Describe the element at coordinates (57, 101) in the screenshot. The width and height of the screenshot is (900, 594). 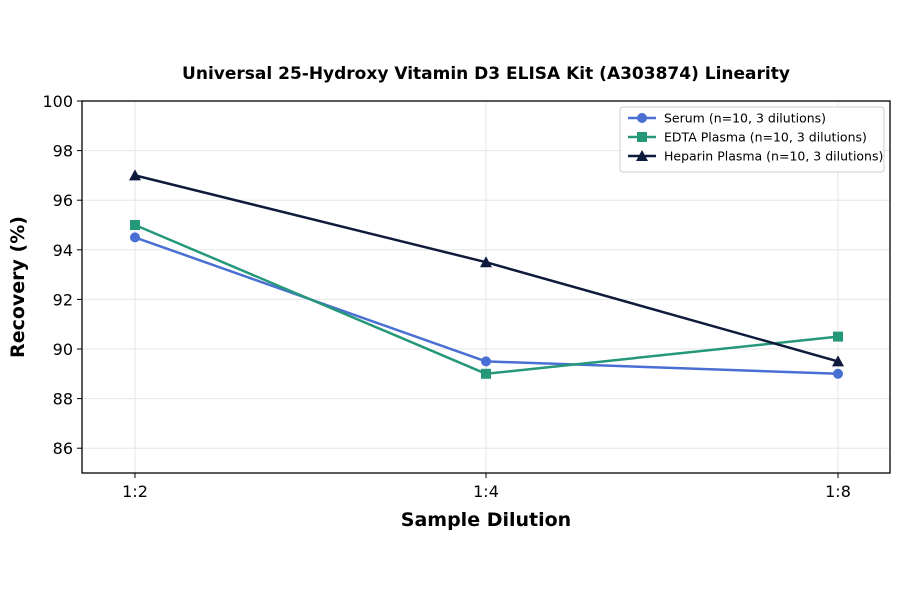
I see `y-tick-label: 100` at that location.